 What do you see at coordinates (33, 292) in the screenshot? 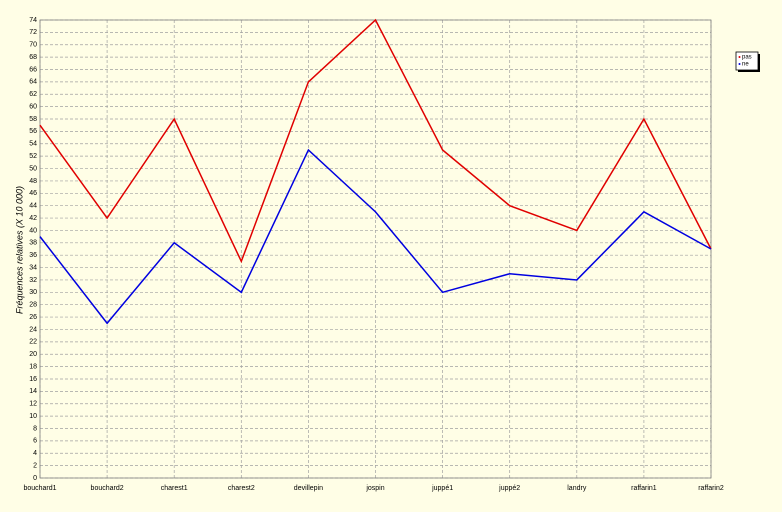
I see `y-tick-label: 30` at bounding box center [33, 292].